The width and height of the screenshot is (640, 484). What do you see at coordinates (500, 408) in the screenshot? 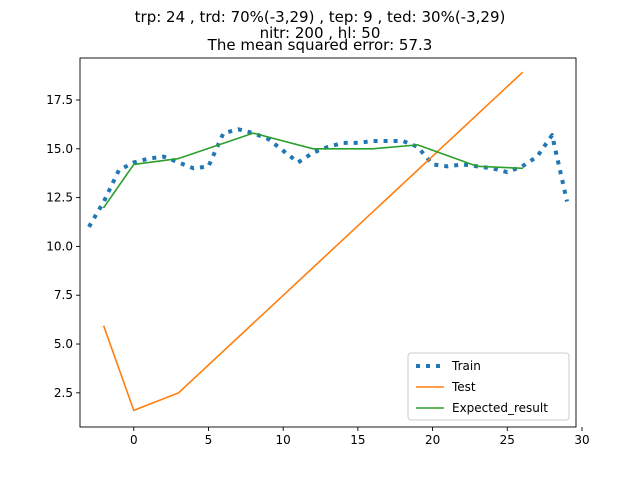
I see `legend-label-expected-result: Expected_result` at bounding box center [500, 408].